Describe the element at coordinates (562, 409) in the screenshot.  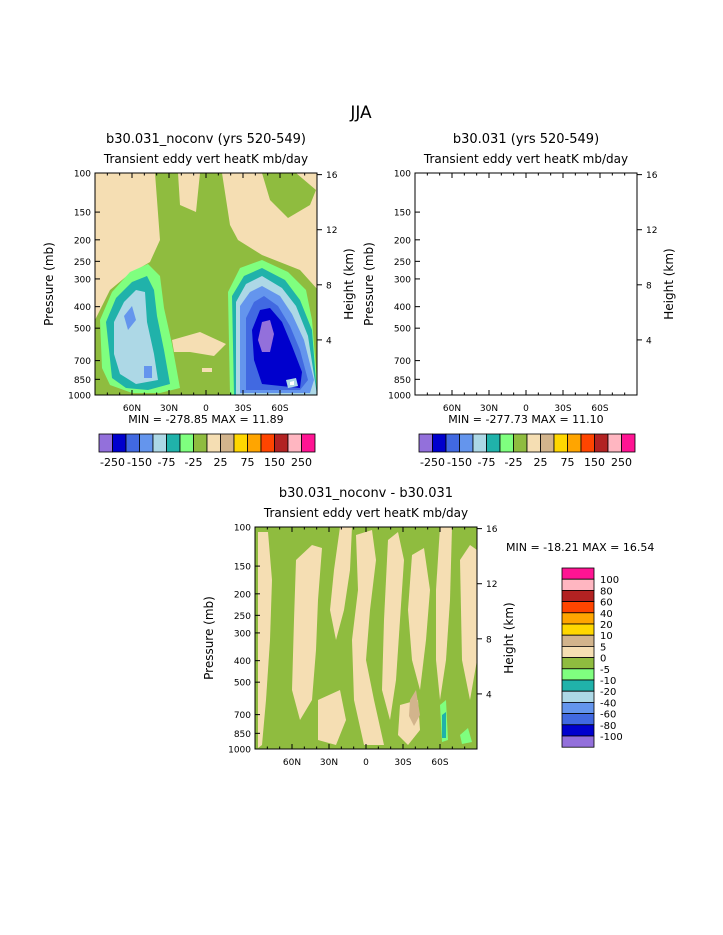
I see `x-tick-label: 30S` at that location.